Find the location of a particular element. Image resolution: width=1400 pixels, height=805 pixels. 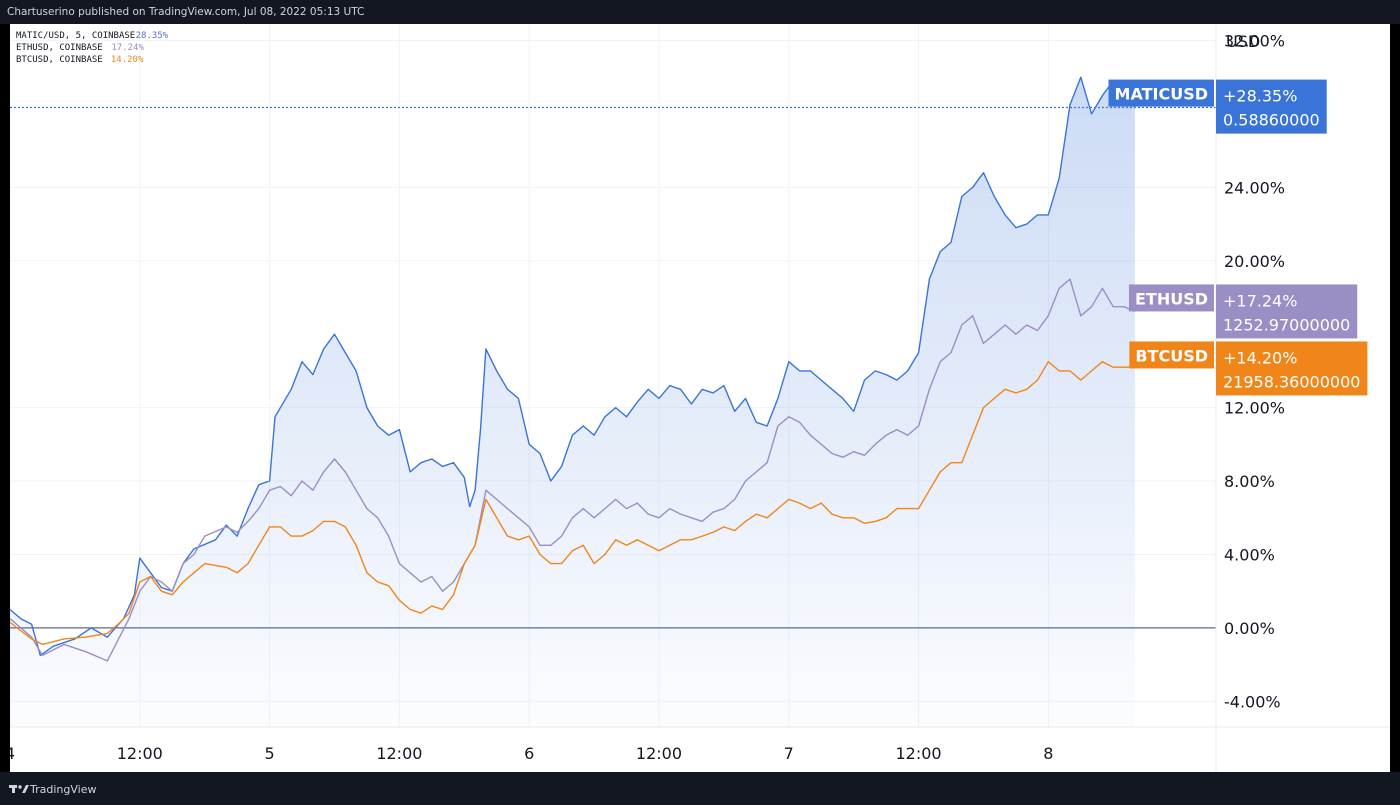

last-price: 0.58860000 is located at coordinates (1271, 120).